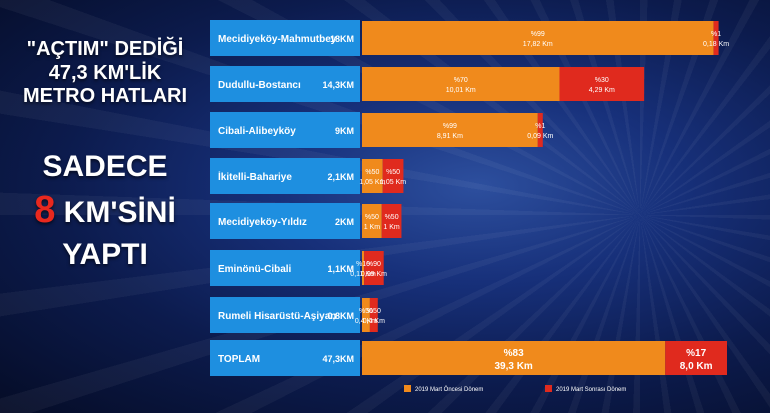  What do you see at coordinates (374, 321) in the screenshot?
I see `data-label-after-km: 0,4 Km` at bounding box center [374, 321].